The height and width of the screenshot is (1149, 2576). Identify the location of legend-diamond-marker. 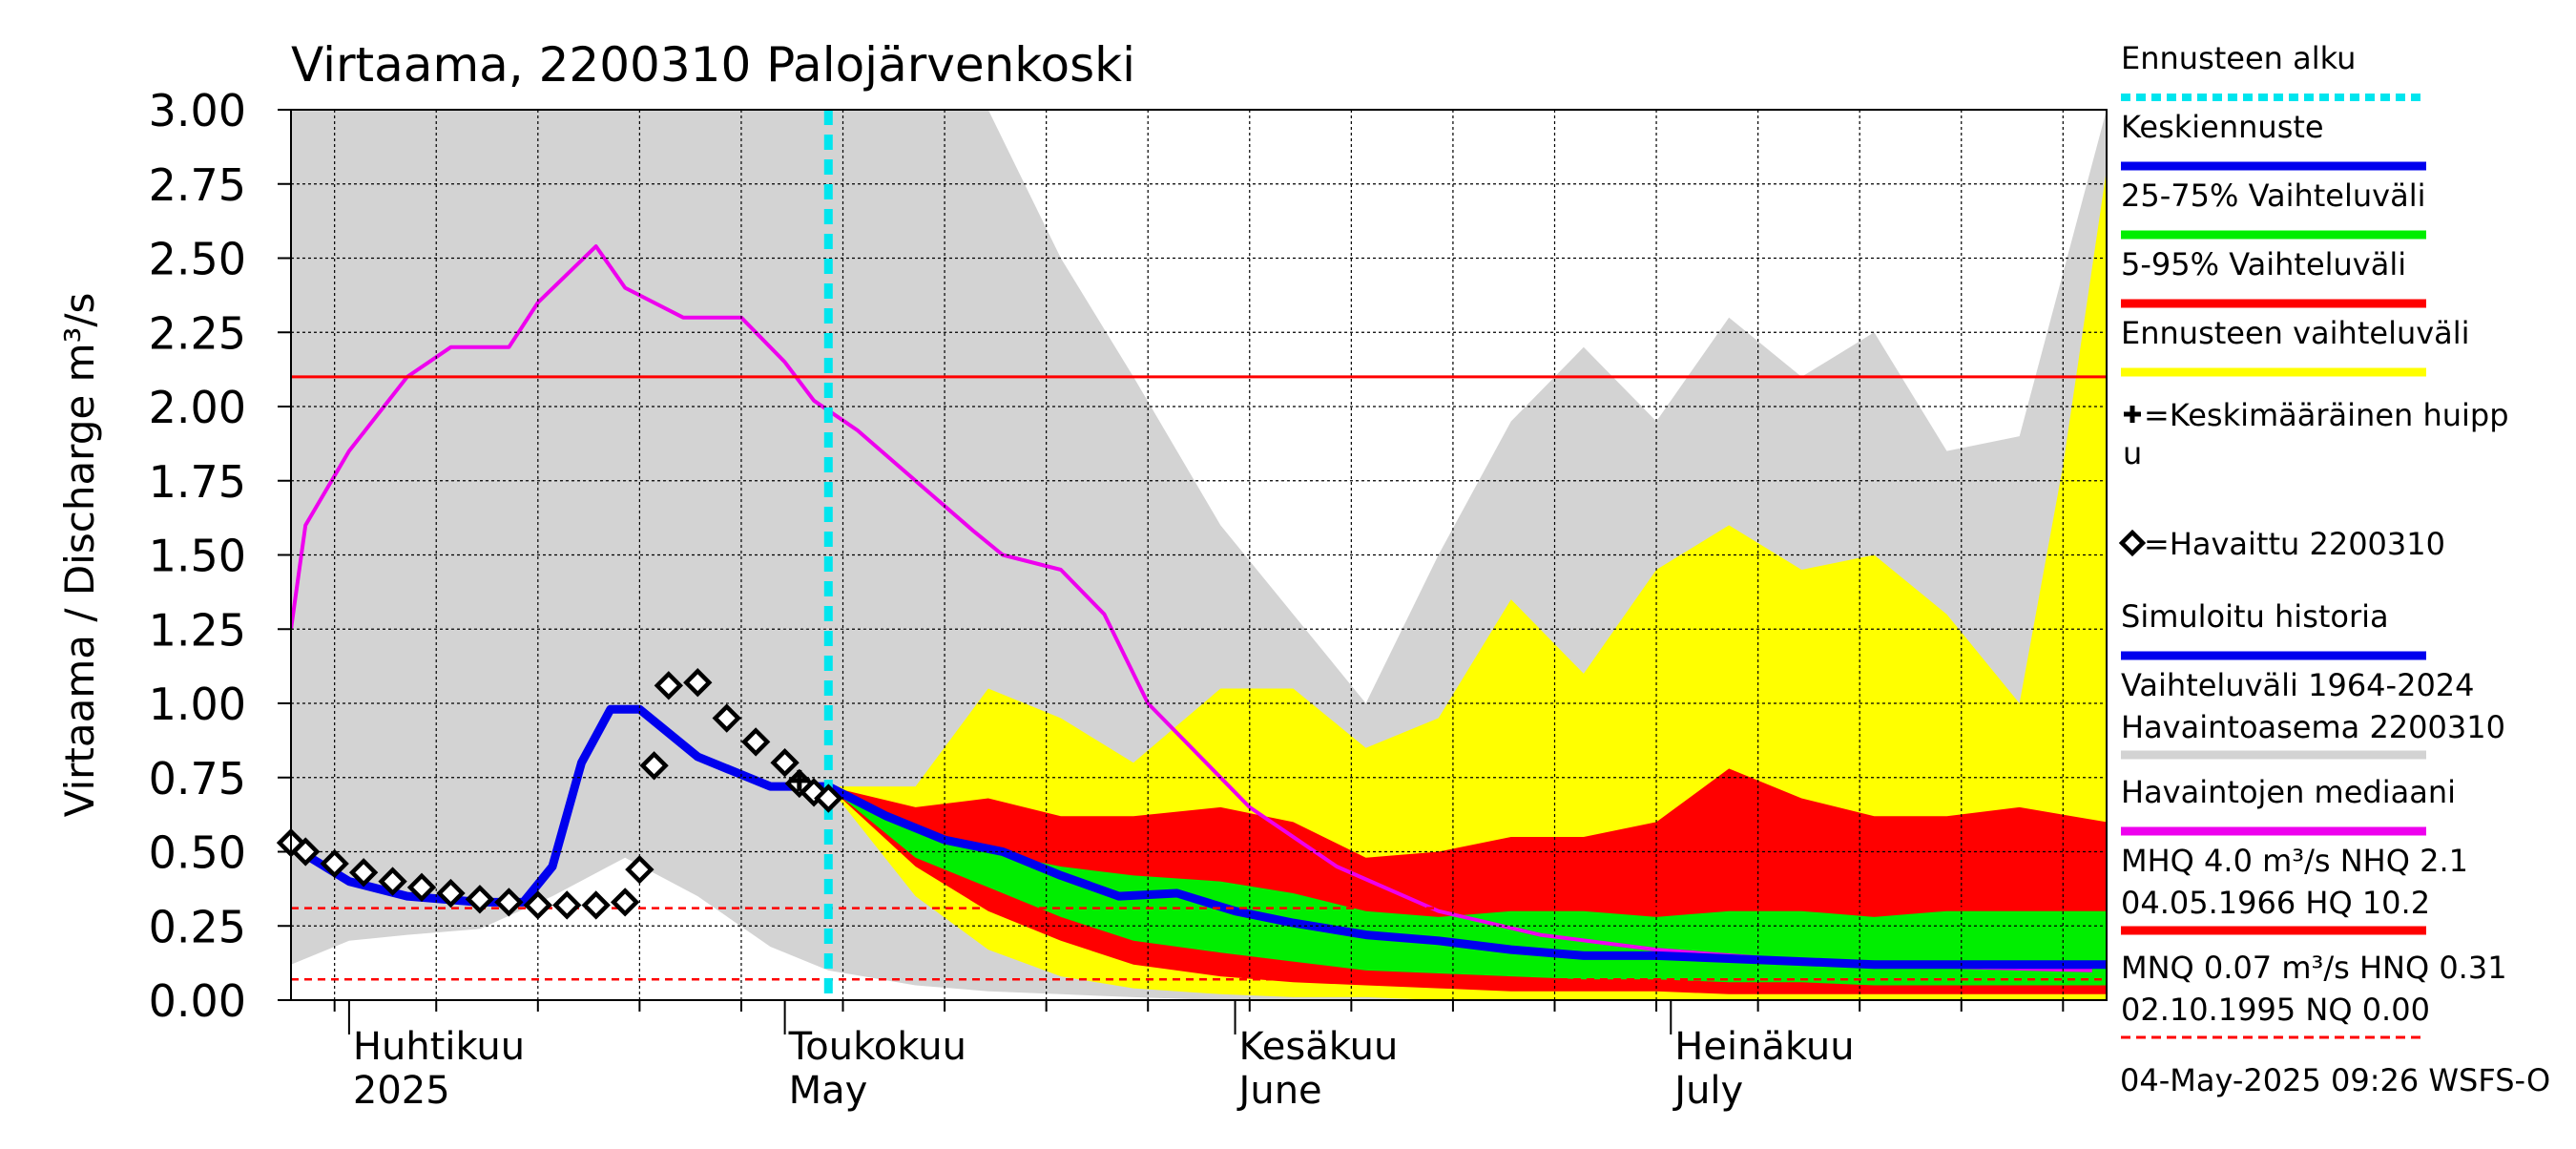
(2132, 543).